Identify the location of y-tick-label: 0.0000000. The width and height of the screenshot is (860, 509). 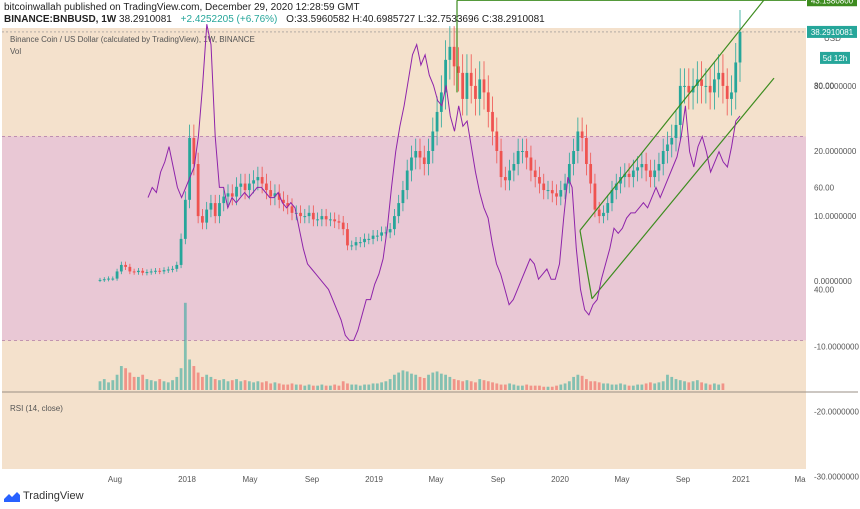
(833, 281).